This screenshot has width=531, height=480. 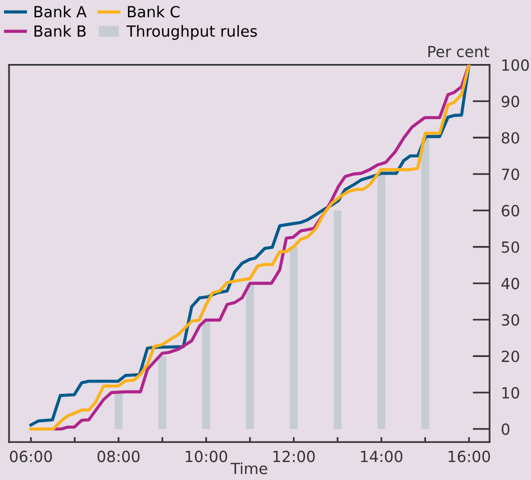 I want to click on y-tick-label: 70, so click(x=511, y=174).